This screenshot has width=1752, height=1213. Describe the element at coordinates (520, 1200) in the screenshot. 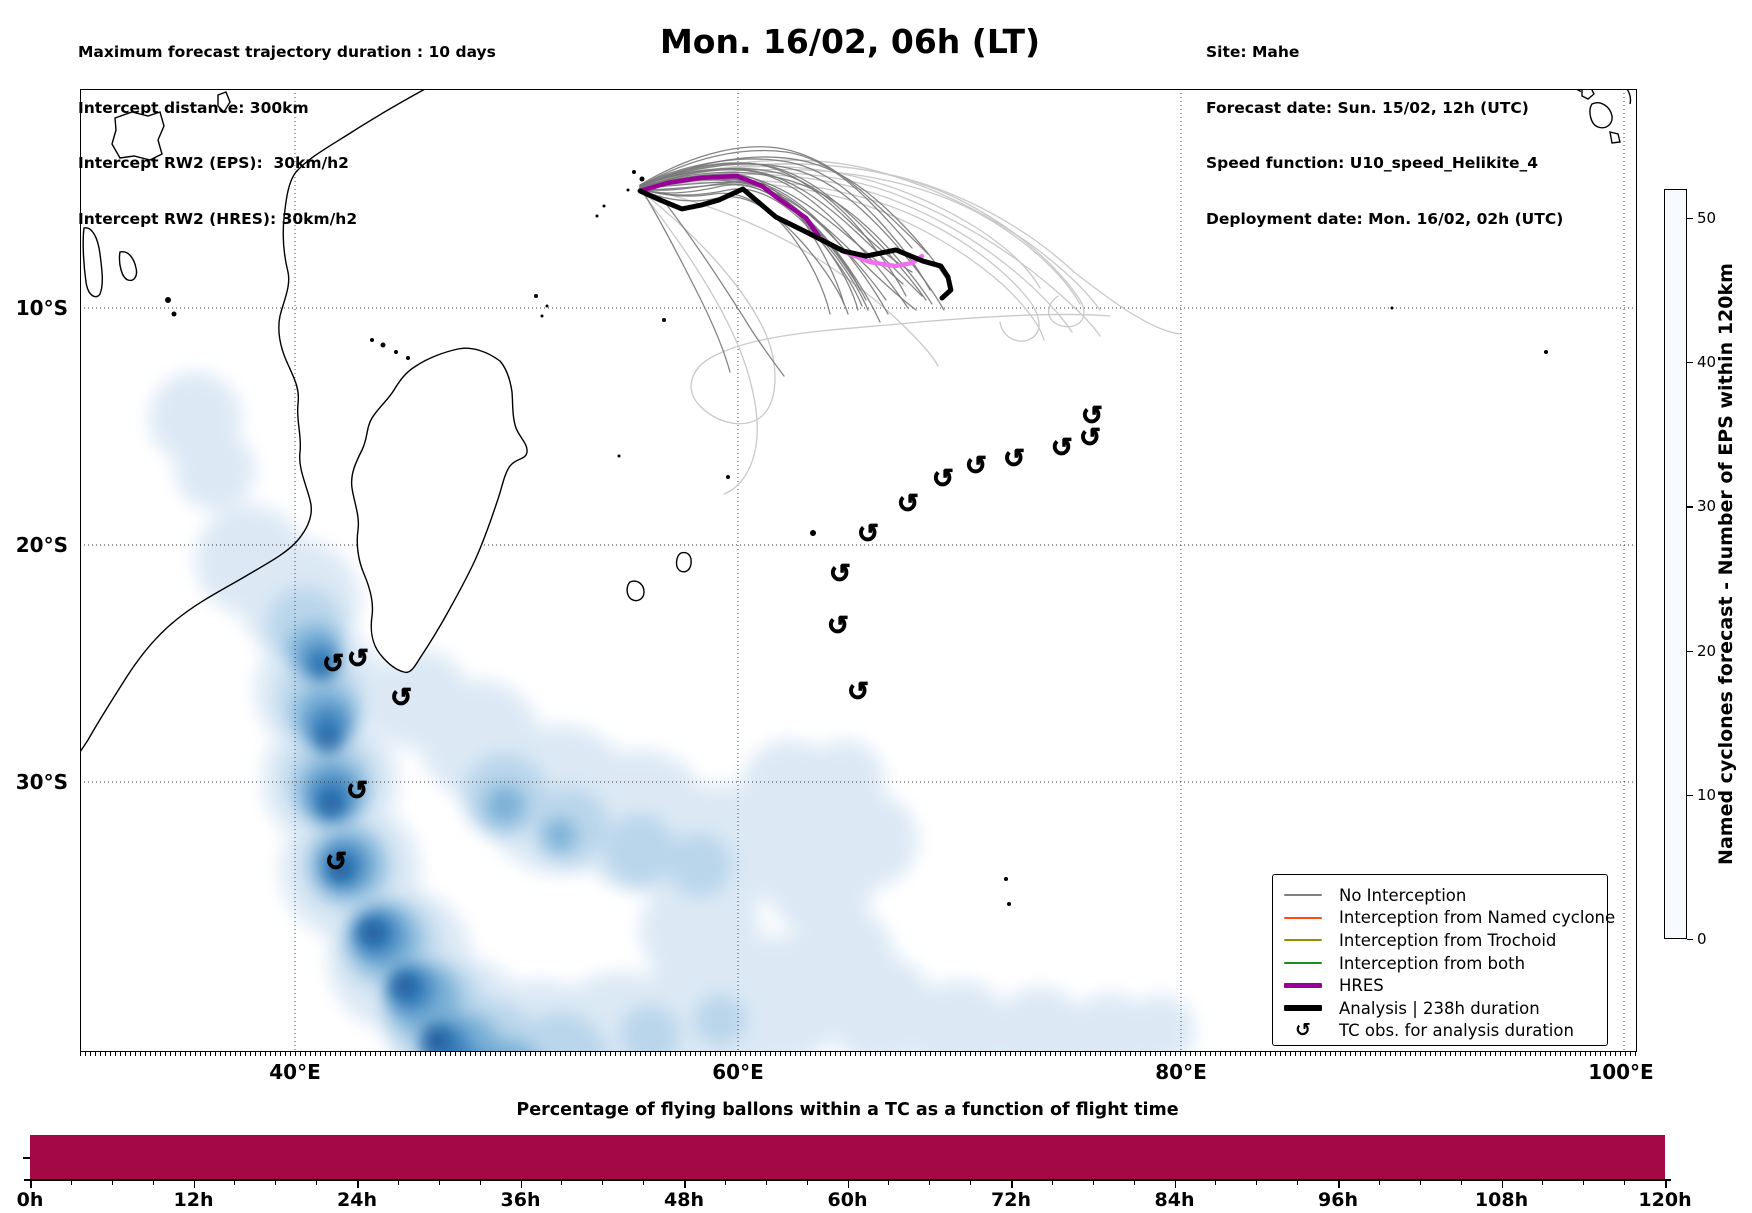

I see `bar-tick-label: 36h` at that location.